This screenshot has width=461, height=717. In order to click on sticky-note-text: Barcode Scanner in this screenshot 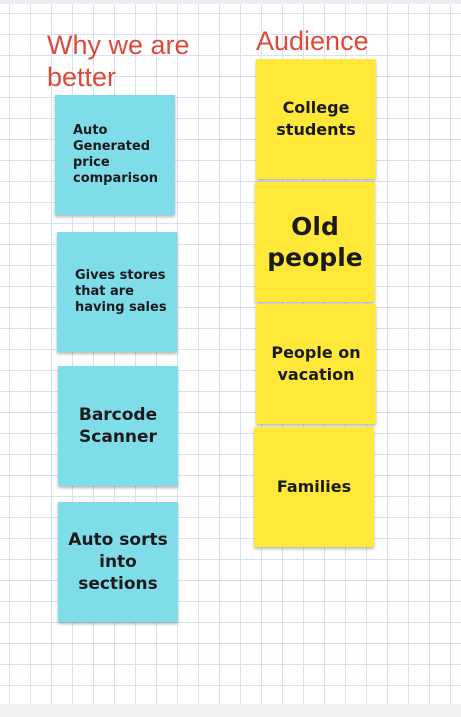, I will do `click(118, 426)`.